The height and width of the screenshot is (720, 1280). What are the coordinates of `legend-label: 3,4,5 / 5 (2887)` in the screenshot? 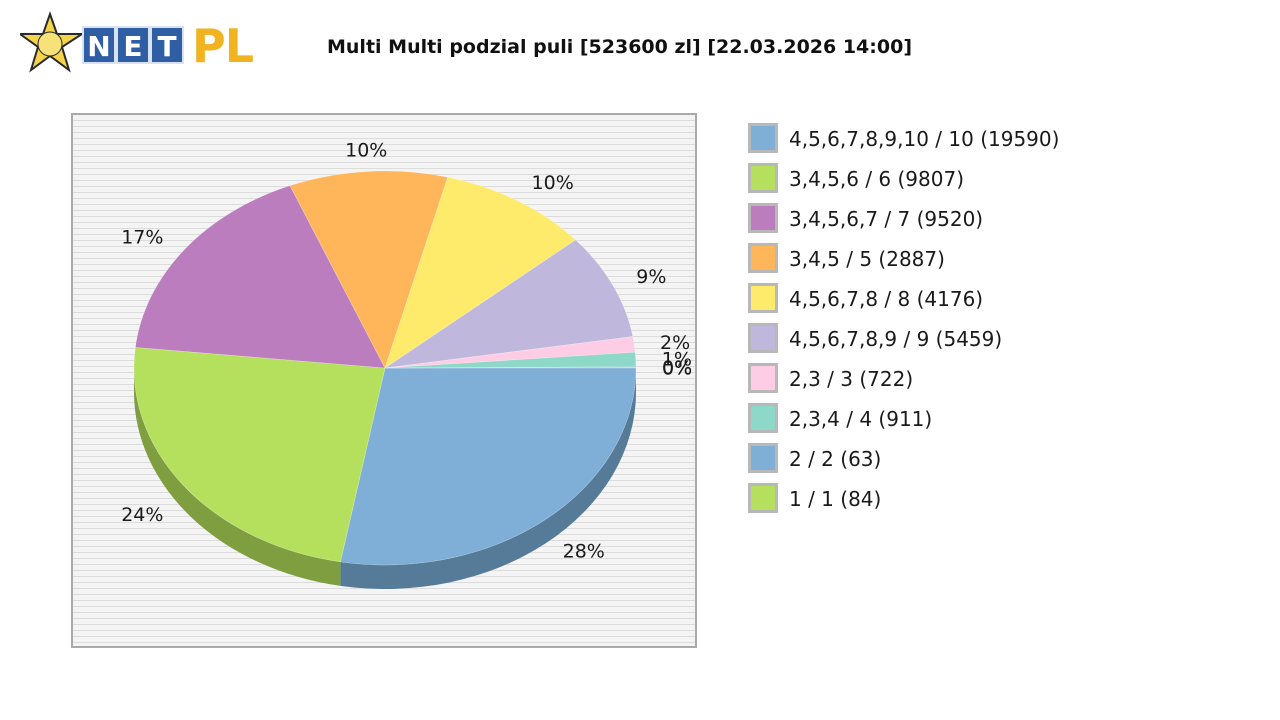 It's located at (867, 259).